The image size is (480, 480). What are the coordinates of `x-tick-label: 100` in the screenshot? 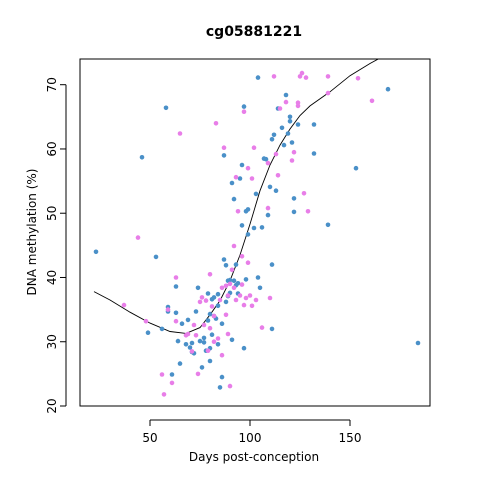 It's located at (250, 438).